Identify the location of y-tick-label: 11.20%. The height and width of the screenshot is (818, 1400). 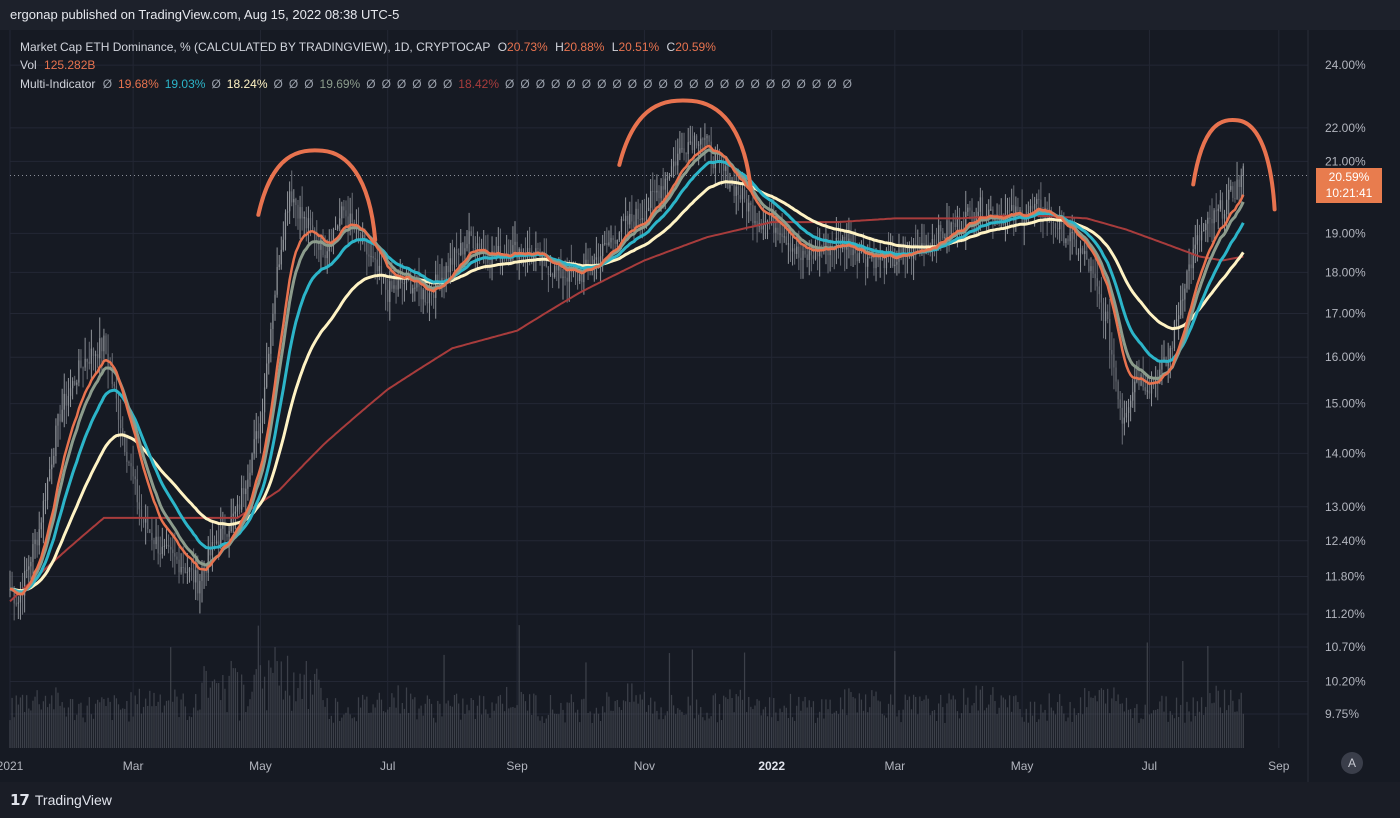
(1345, 614).